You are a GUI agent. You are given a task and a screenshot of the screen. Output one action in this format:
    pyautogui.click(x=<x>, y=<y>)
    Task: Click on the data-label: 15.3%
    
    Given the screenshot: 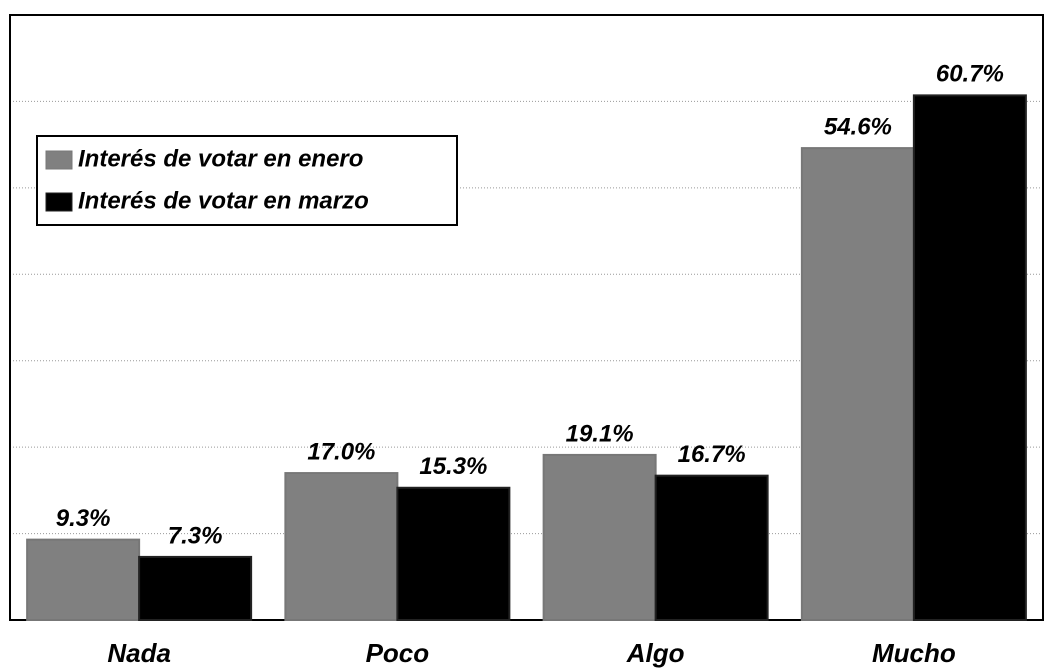 What is the action you would take?
    pyautogui.click(x=453, y=466)
    